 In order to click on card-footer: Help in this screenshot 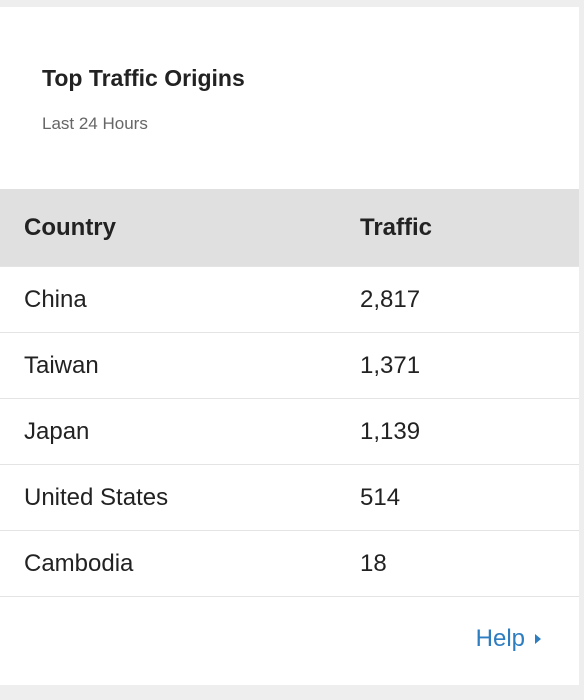, I will do `click(289, 644)`.